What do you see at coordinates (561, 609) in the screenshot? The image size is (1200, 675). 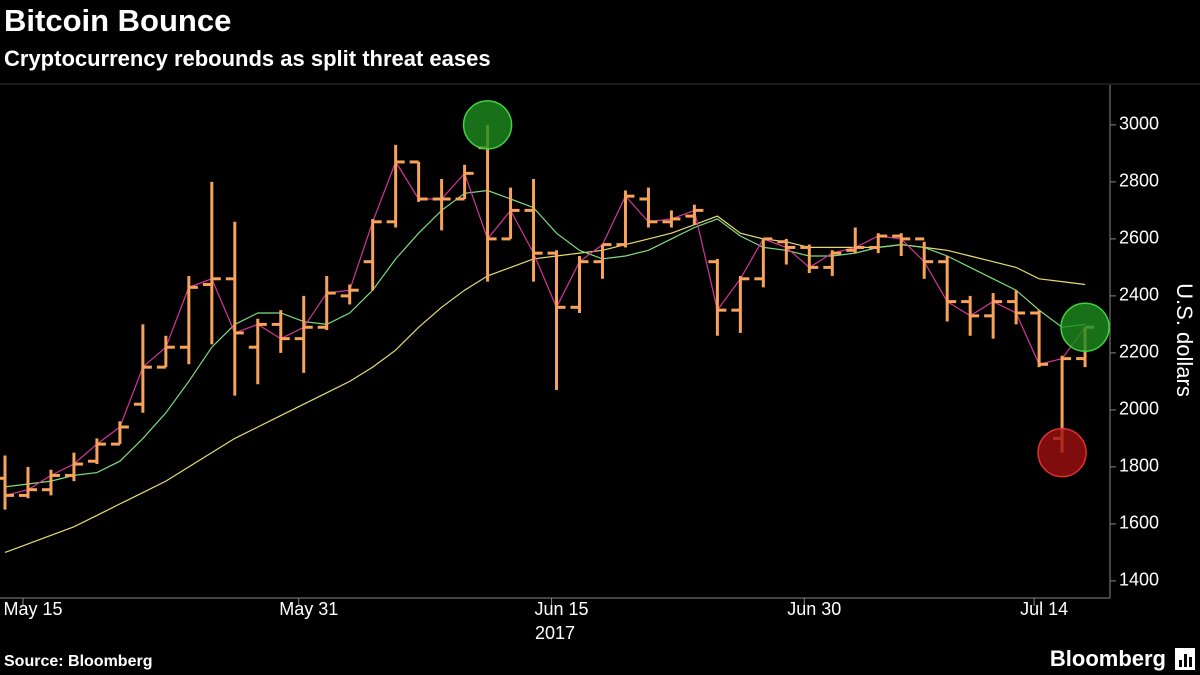 I see `x-tick-label: Jun 15` at bounding box center [561, 609].